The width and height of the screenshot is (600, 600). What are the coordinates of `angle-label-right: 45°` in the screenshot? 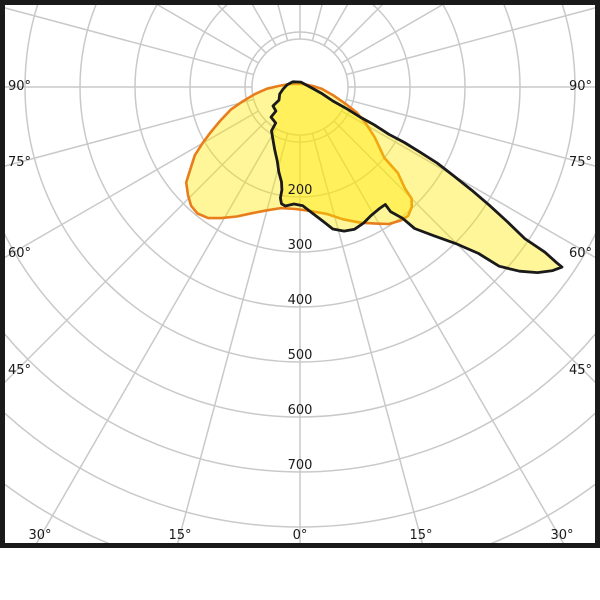 It's located at (580, 370).